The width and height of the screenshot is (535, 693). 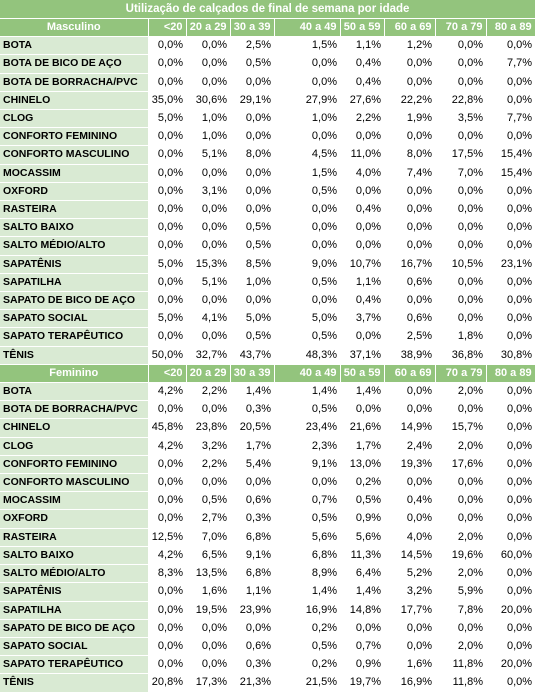 I want to click on age-group-header: 50 a 59, so click(x=362, y=374).